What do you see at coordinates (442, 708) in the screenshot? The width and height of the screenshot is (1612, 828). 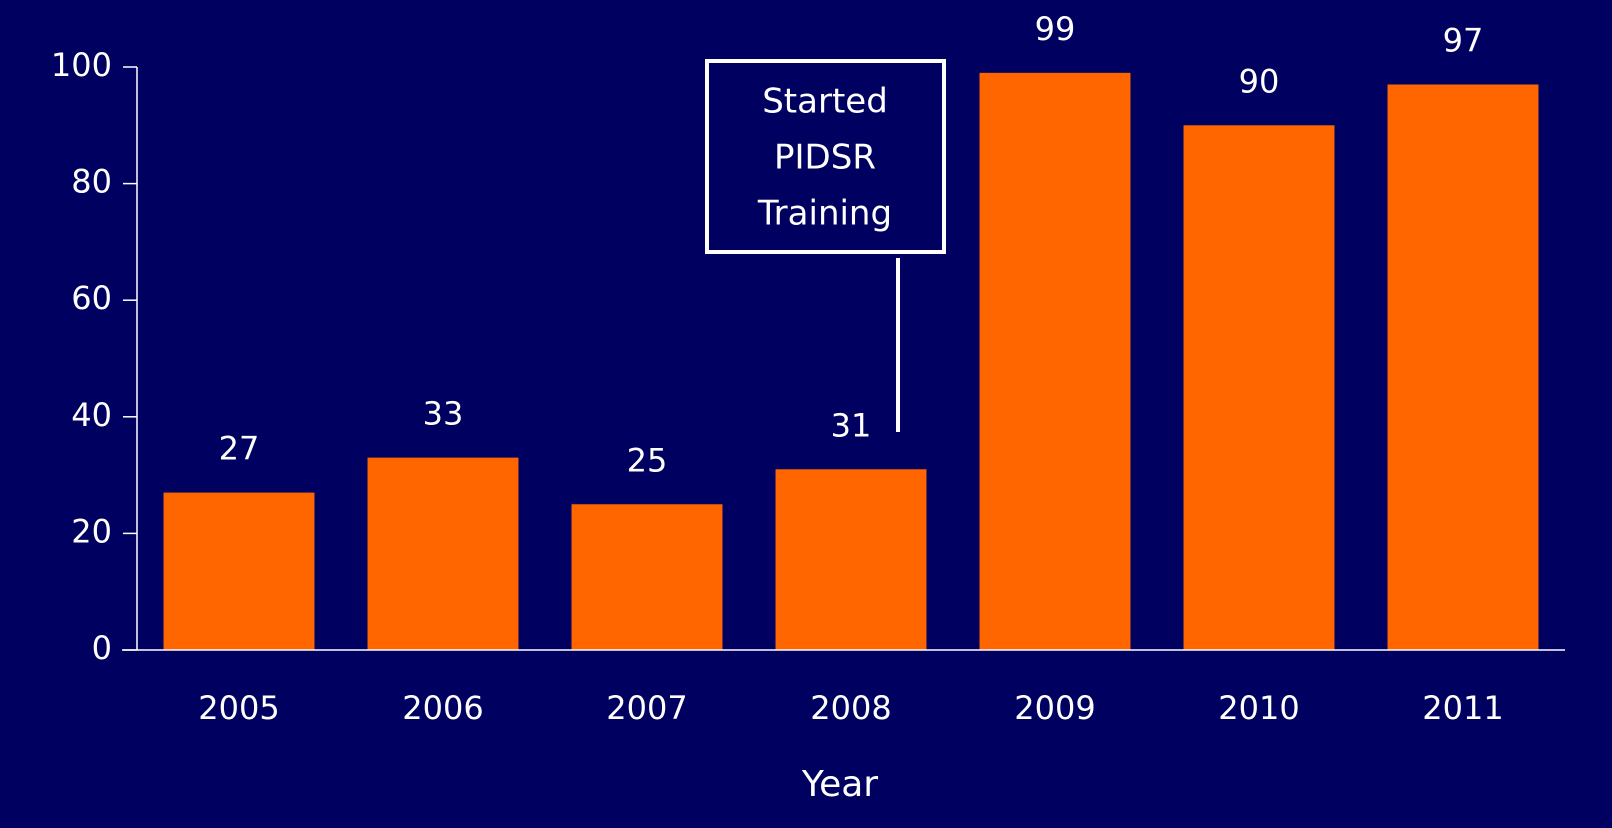 I see `x-tick-label: 2006` at bounding box center [442, 708].